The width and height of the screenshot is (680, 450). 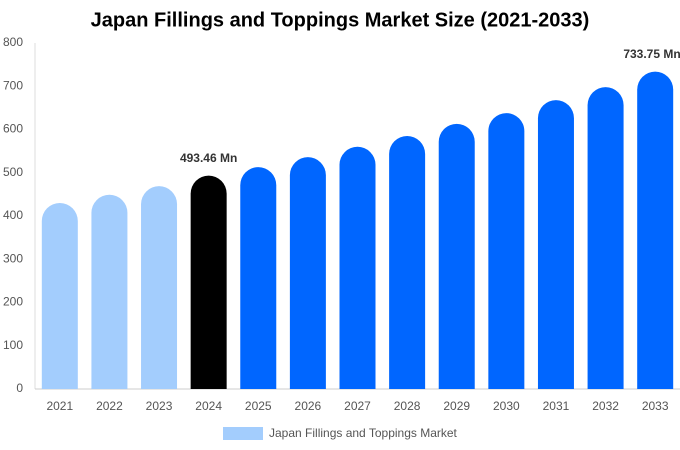 What do you see at coordinates (19, 388) in the screenshot?
I see `y-tick-label: 0` at bounding box center [19, 388].